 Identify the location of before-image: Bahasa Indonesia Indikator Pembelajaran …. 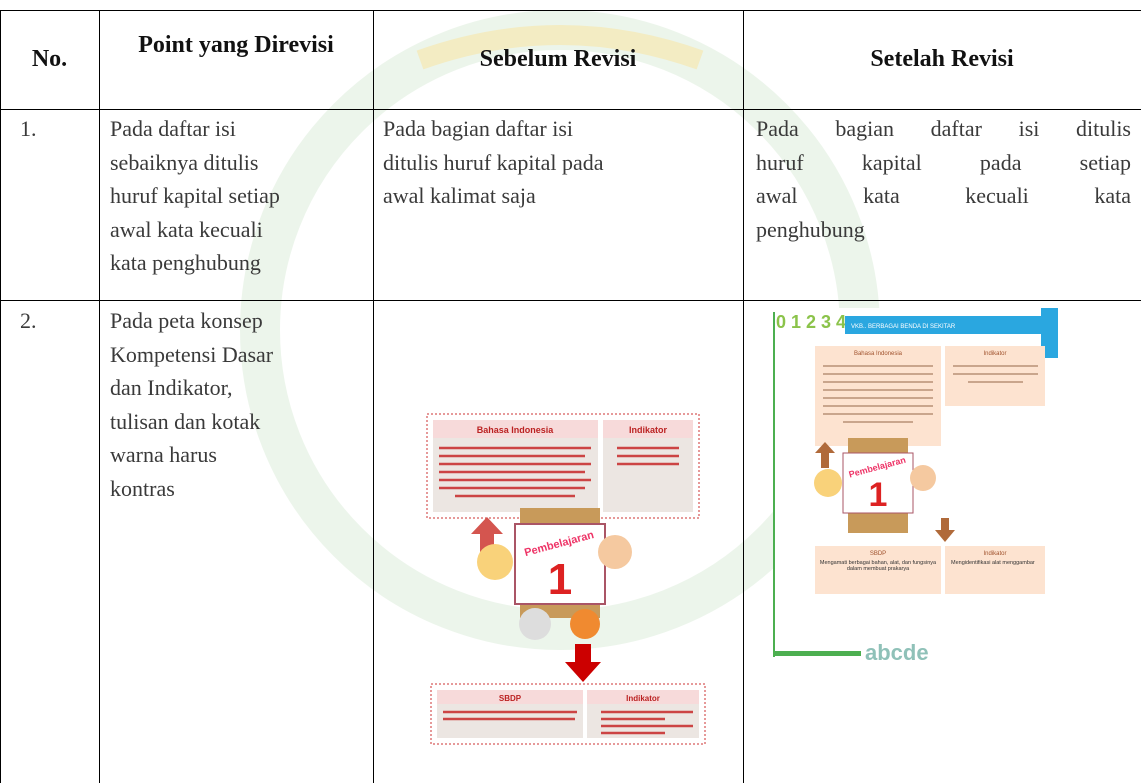
(566, 579).